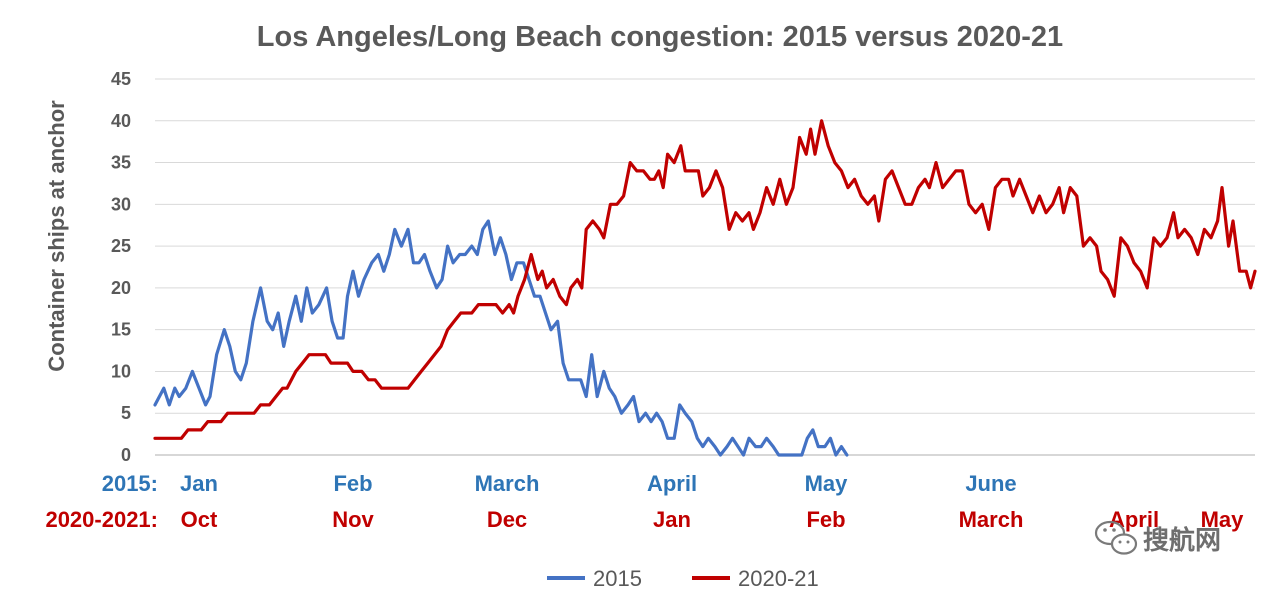  I want to click on wechat-icon, so click(1116, 537).